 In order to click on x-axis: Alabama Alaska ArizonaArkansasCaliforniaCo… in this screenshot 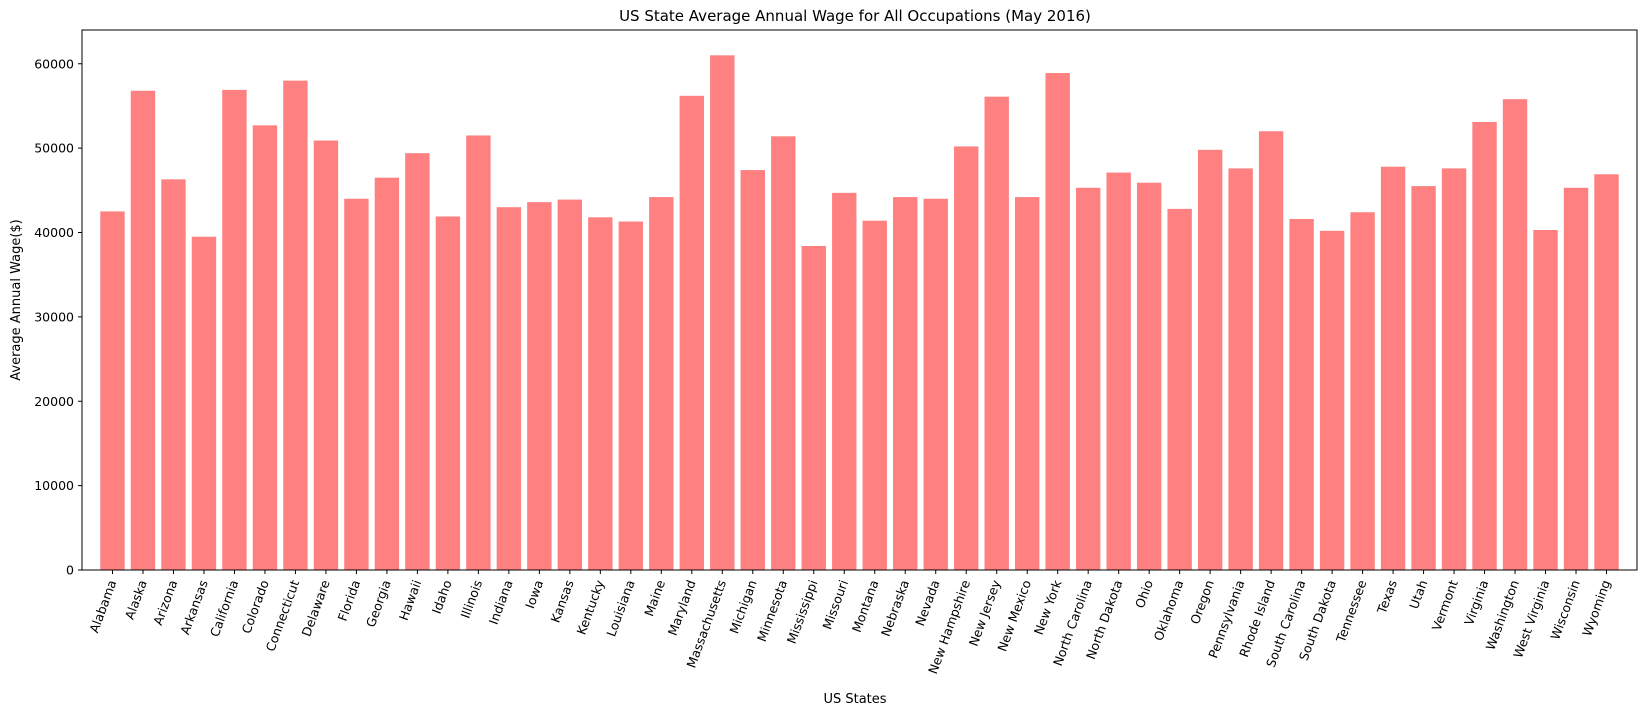, I will do `click(849, 623)`.